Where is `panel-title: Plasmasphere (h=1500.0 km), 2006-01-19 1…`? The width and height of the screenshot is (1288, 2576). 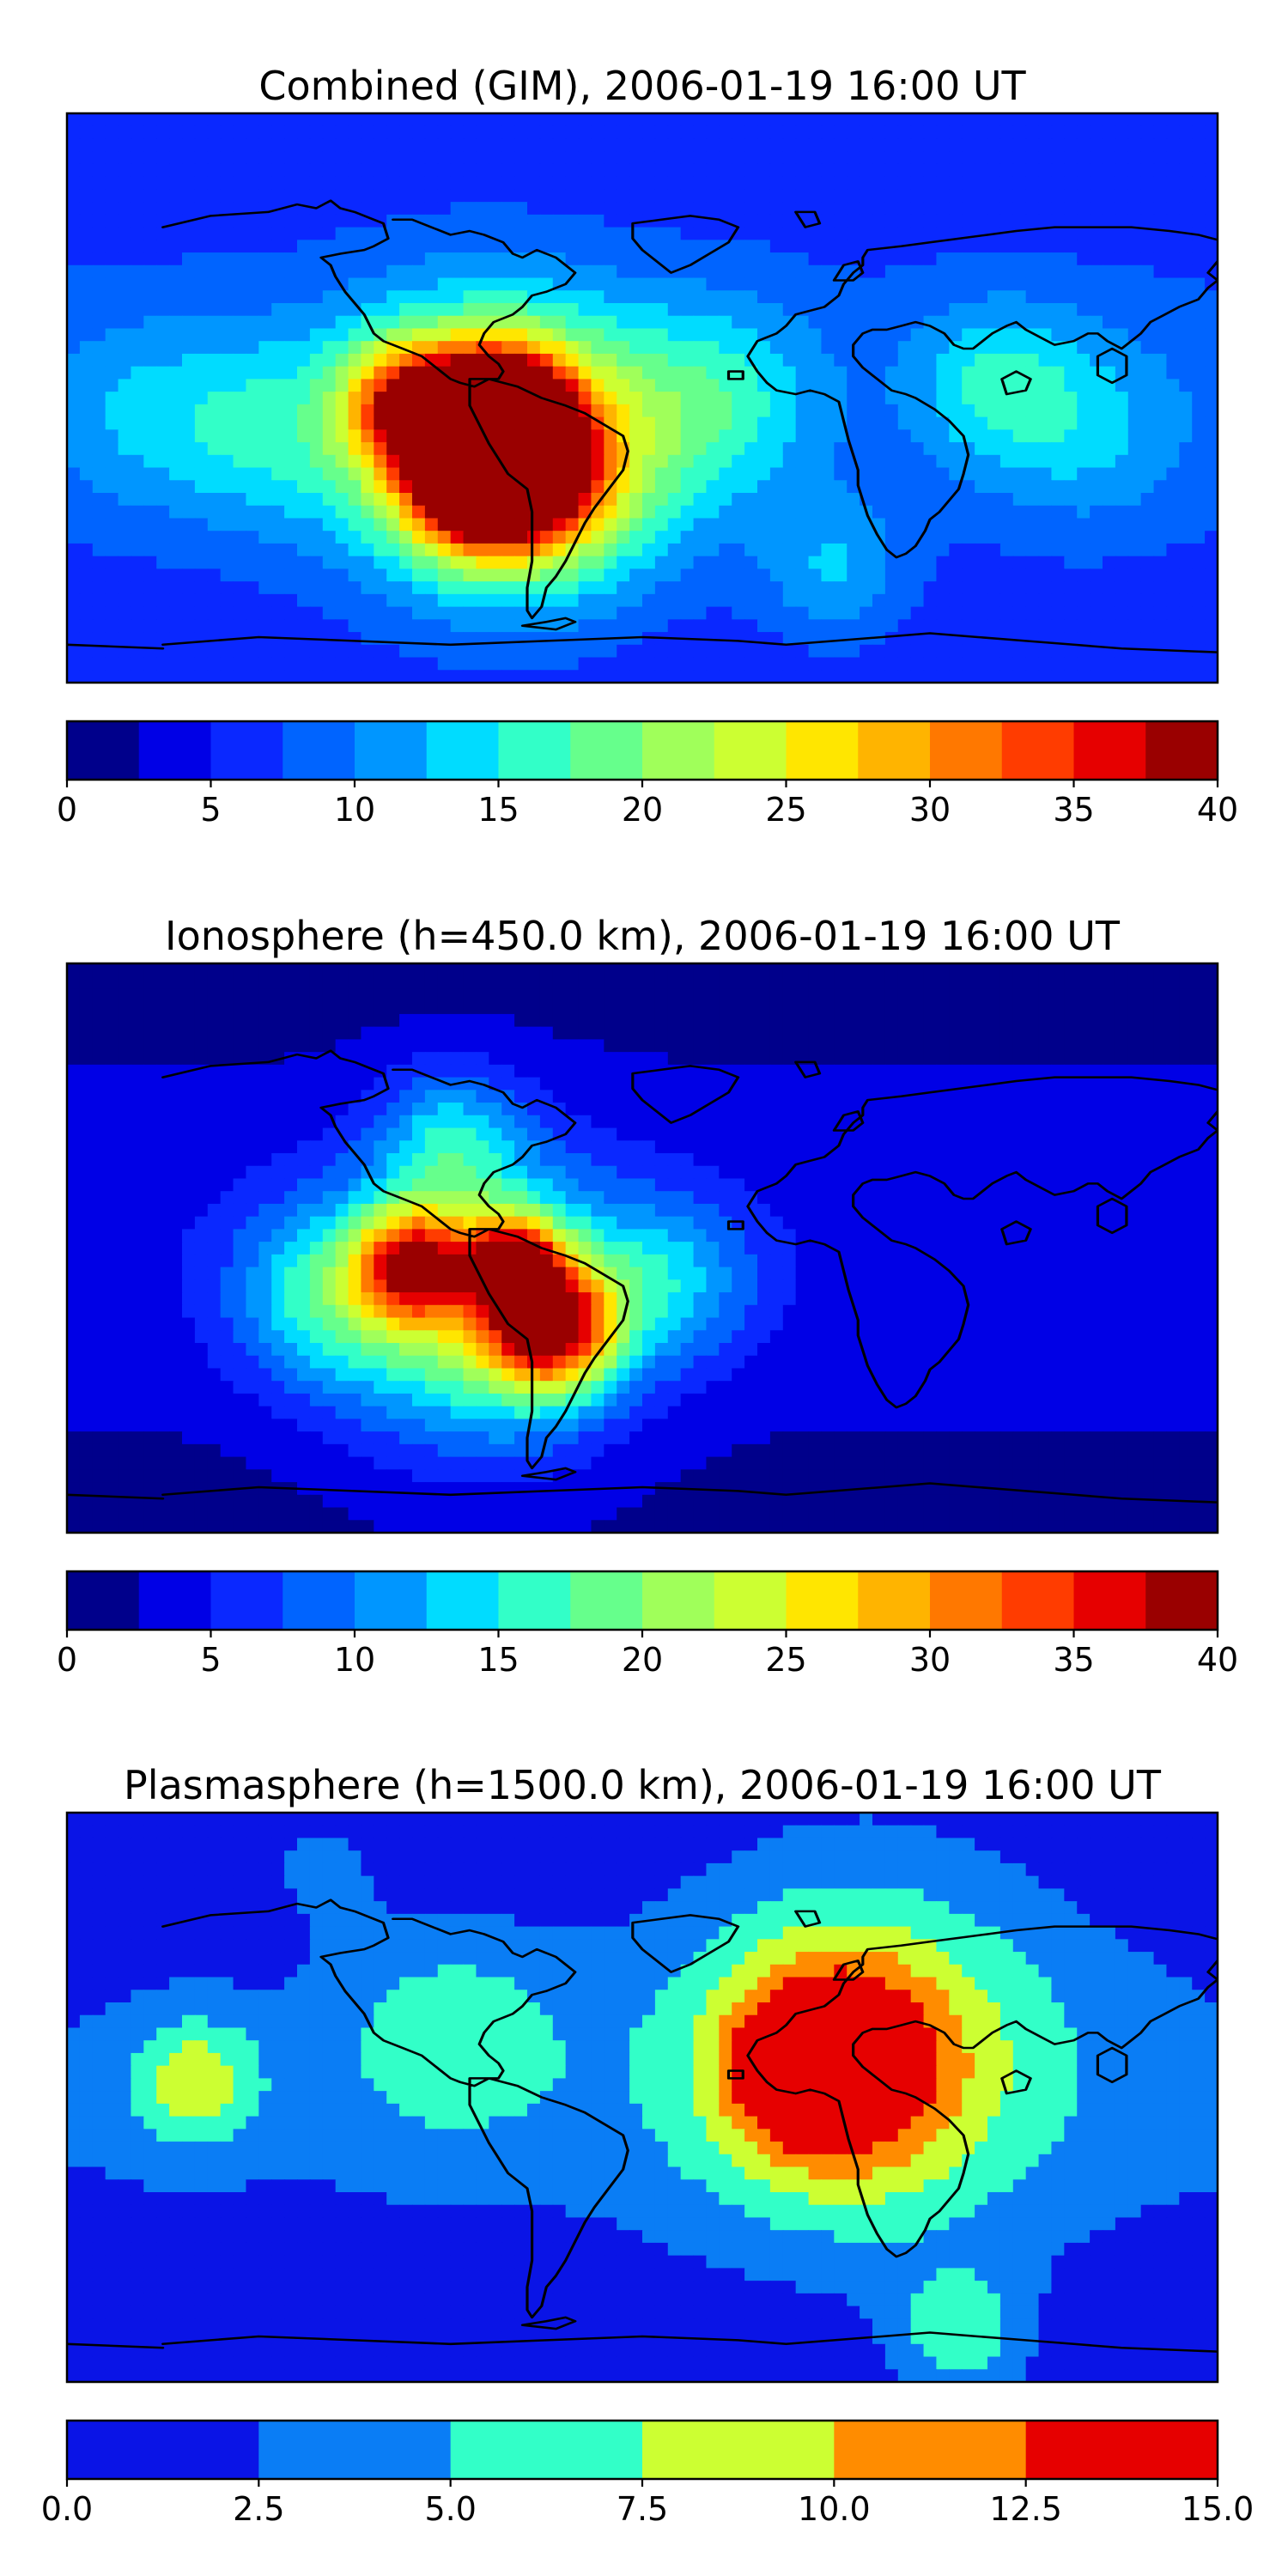
panel-title: Plasmasphere (h=1500.0 km), 2006-01-19 1… is located at coordinates (643, 1785).